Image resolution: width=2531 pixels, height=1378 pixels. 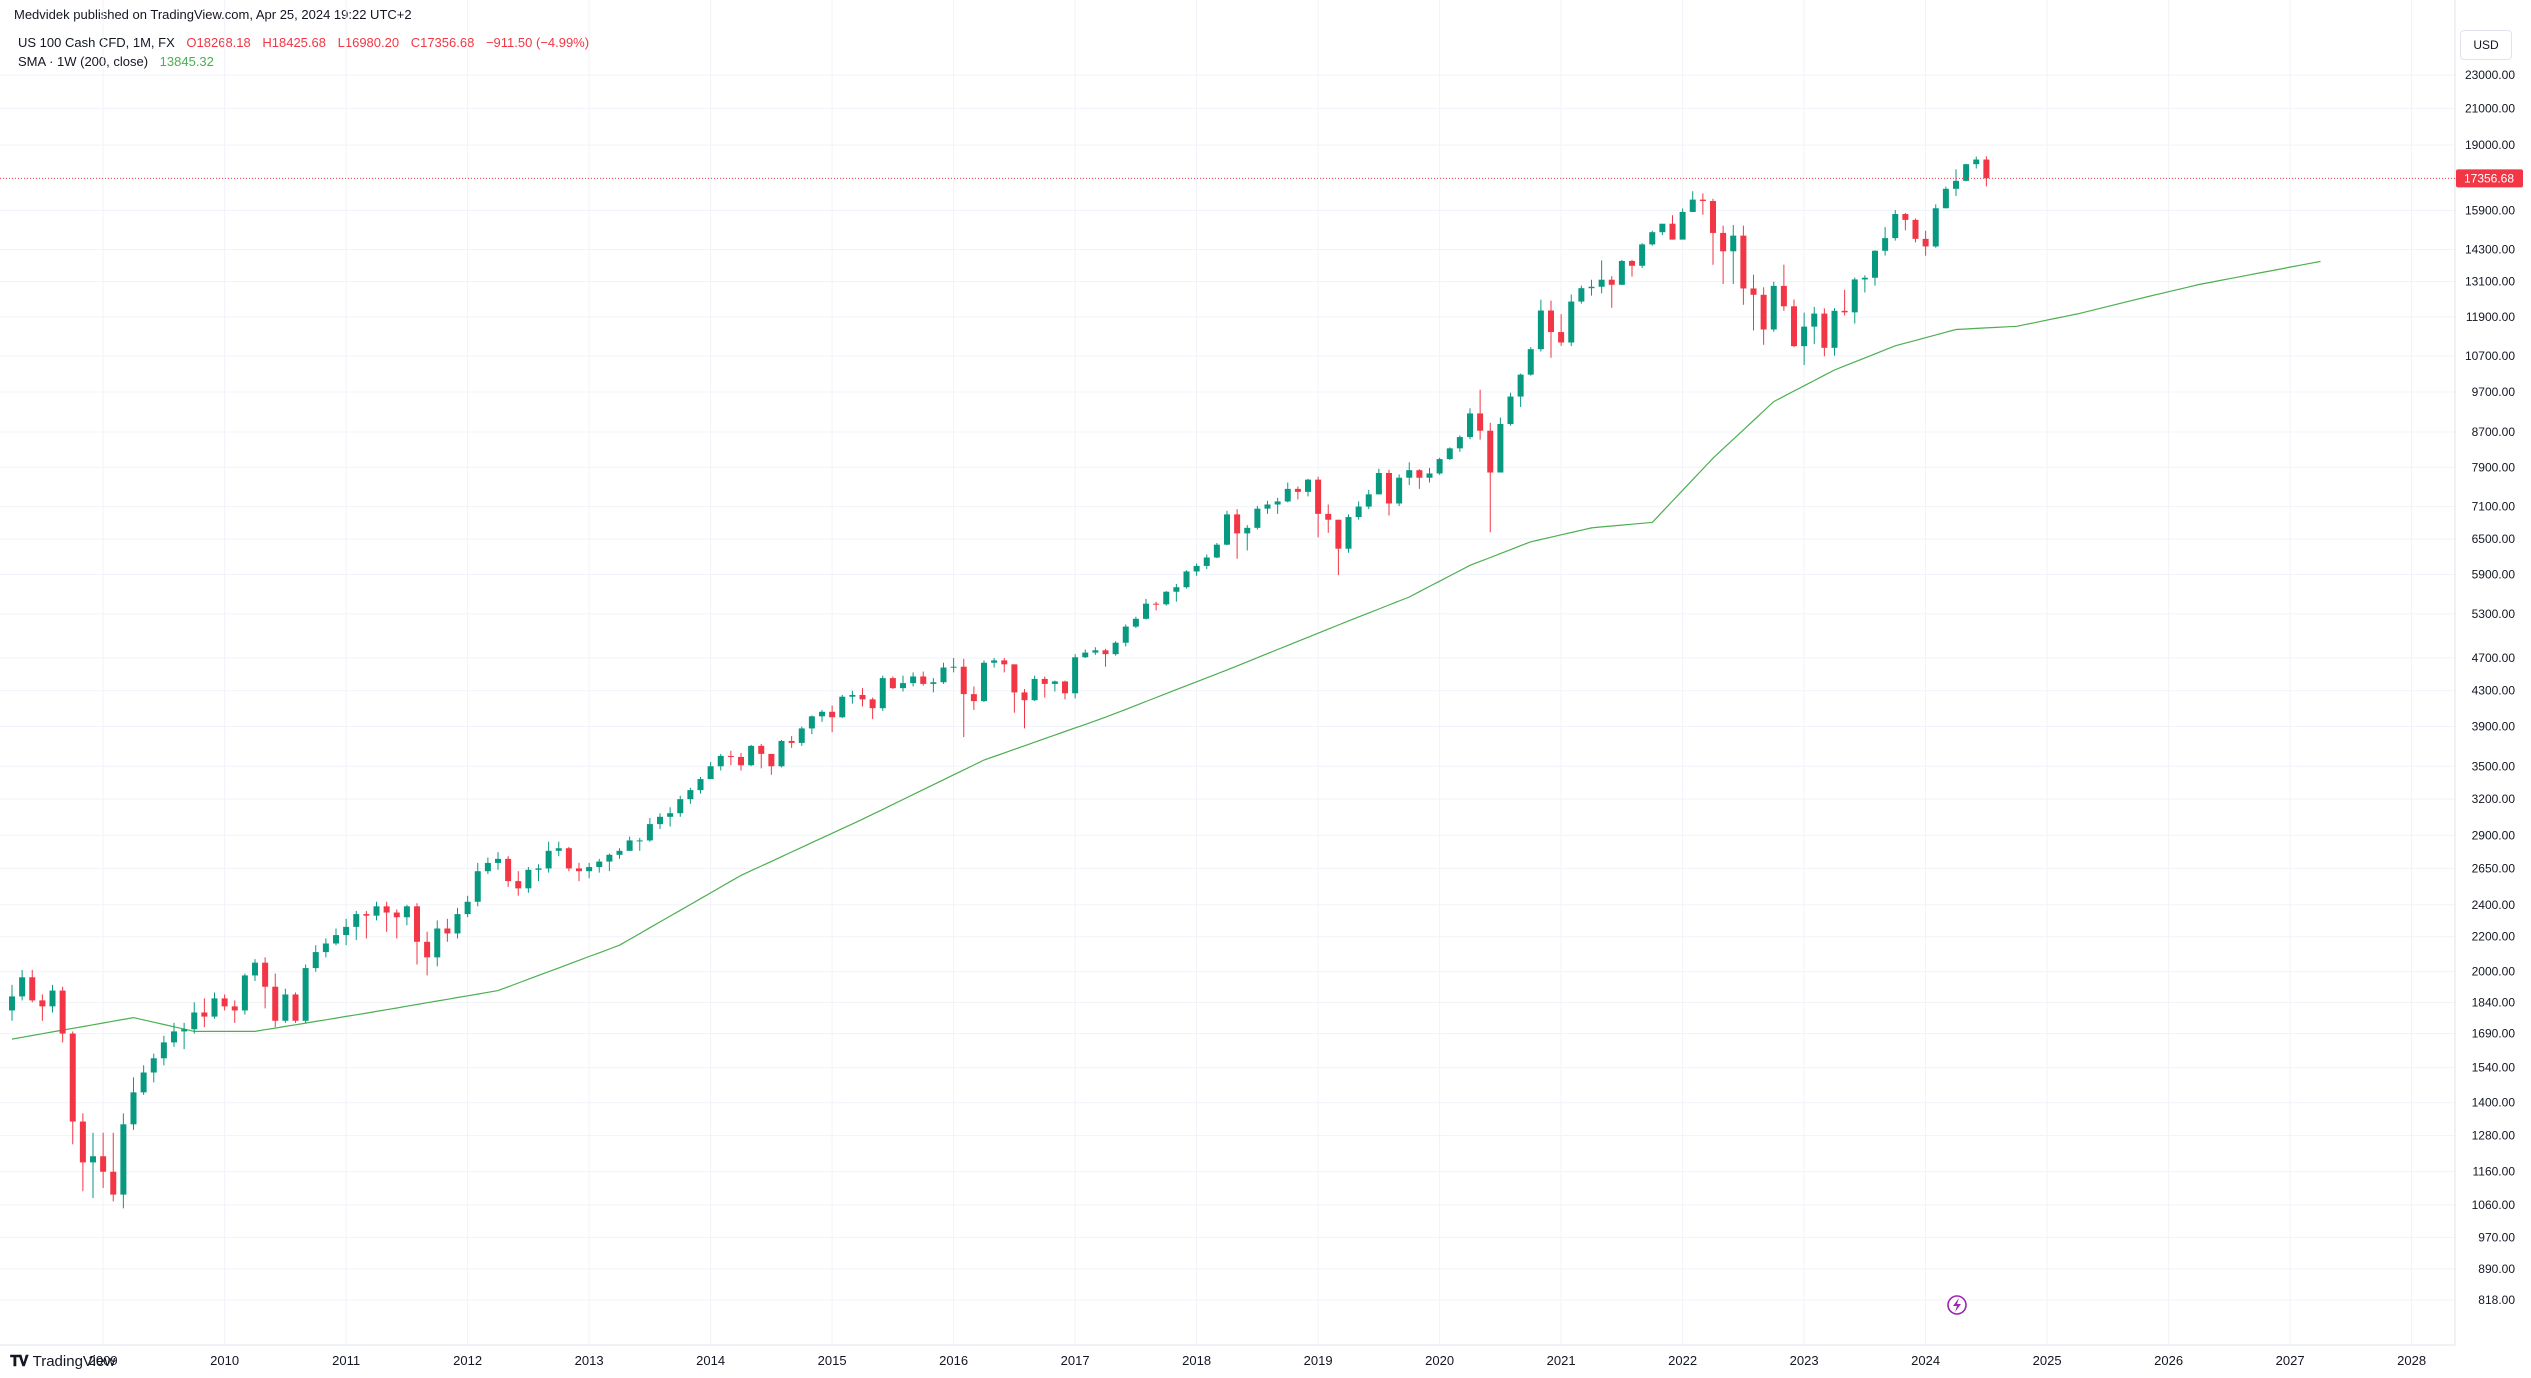 What do you see at coordinates (2494, 868) in the screenshot?
I see `price-axis-tick-label: 2650.00` at bounding box center [2494, 868].